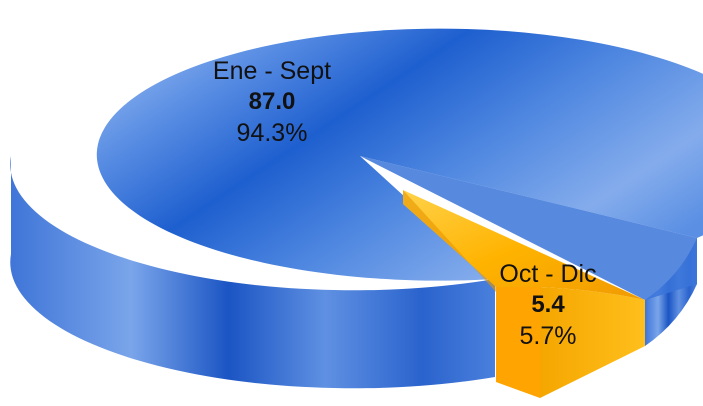 The image size is (703, 406). Describe the element at coordinates (548, 336) in the screenshot. I see `slice-percent-oct-dic: 5.7%` at that location.